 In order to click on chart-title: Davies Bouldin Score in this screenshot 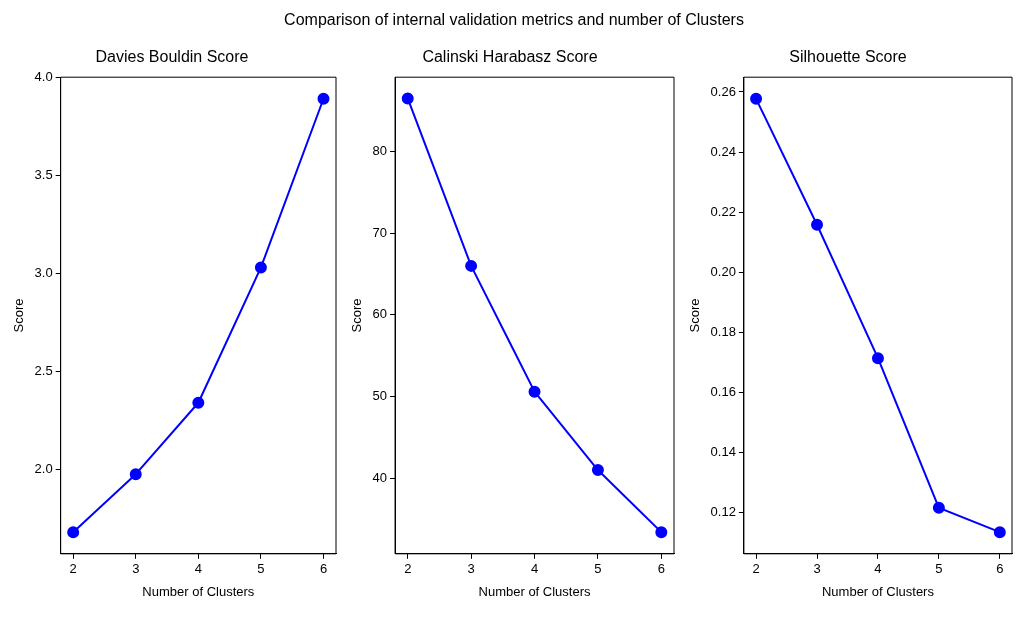, I will do `click(172, 57)`.